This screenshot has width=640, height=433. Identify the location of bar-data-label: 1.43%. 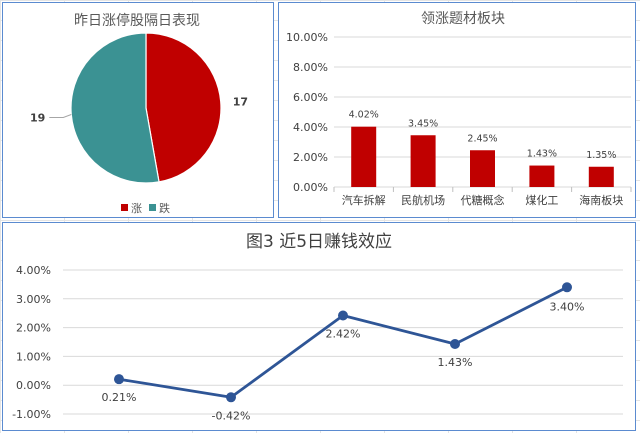
(542, 154).